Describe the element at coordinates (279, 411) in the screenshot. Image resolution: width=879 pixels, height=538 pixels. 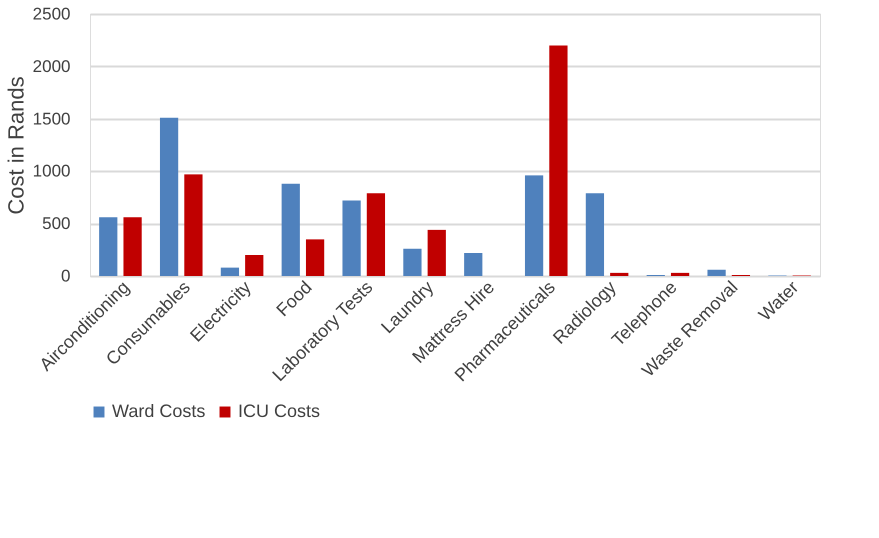
I see `legend-label: ICU Costs` at that location.